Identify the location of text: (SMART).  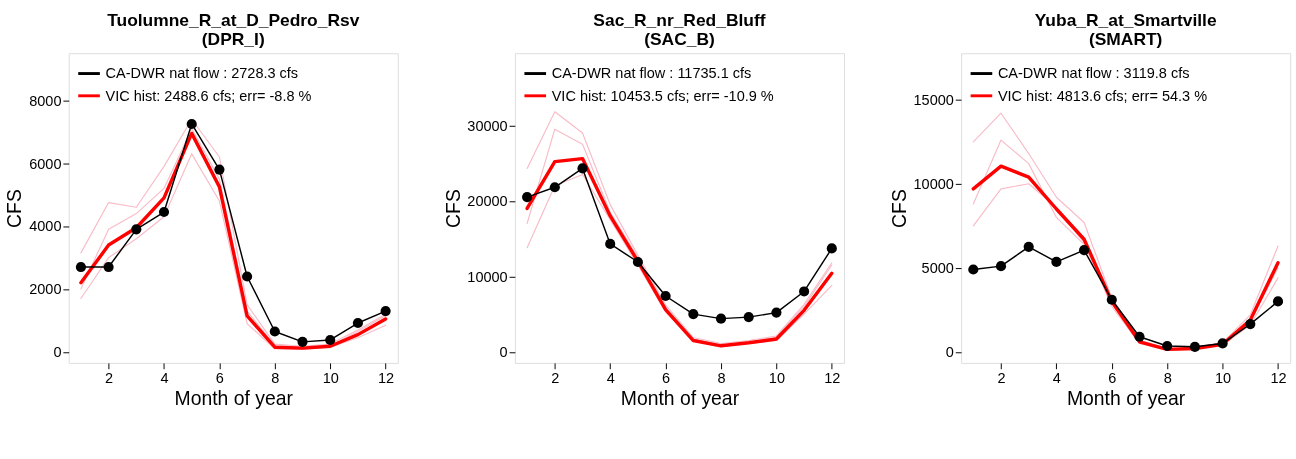
(1125, 39).